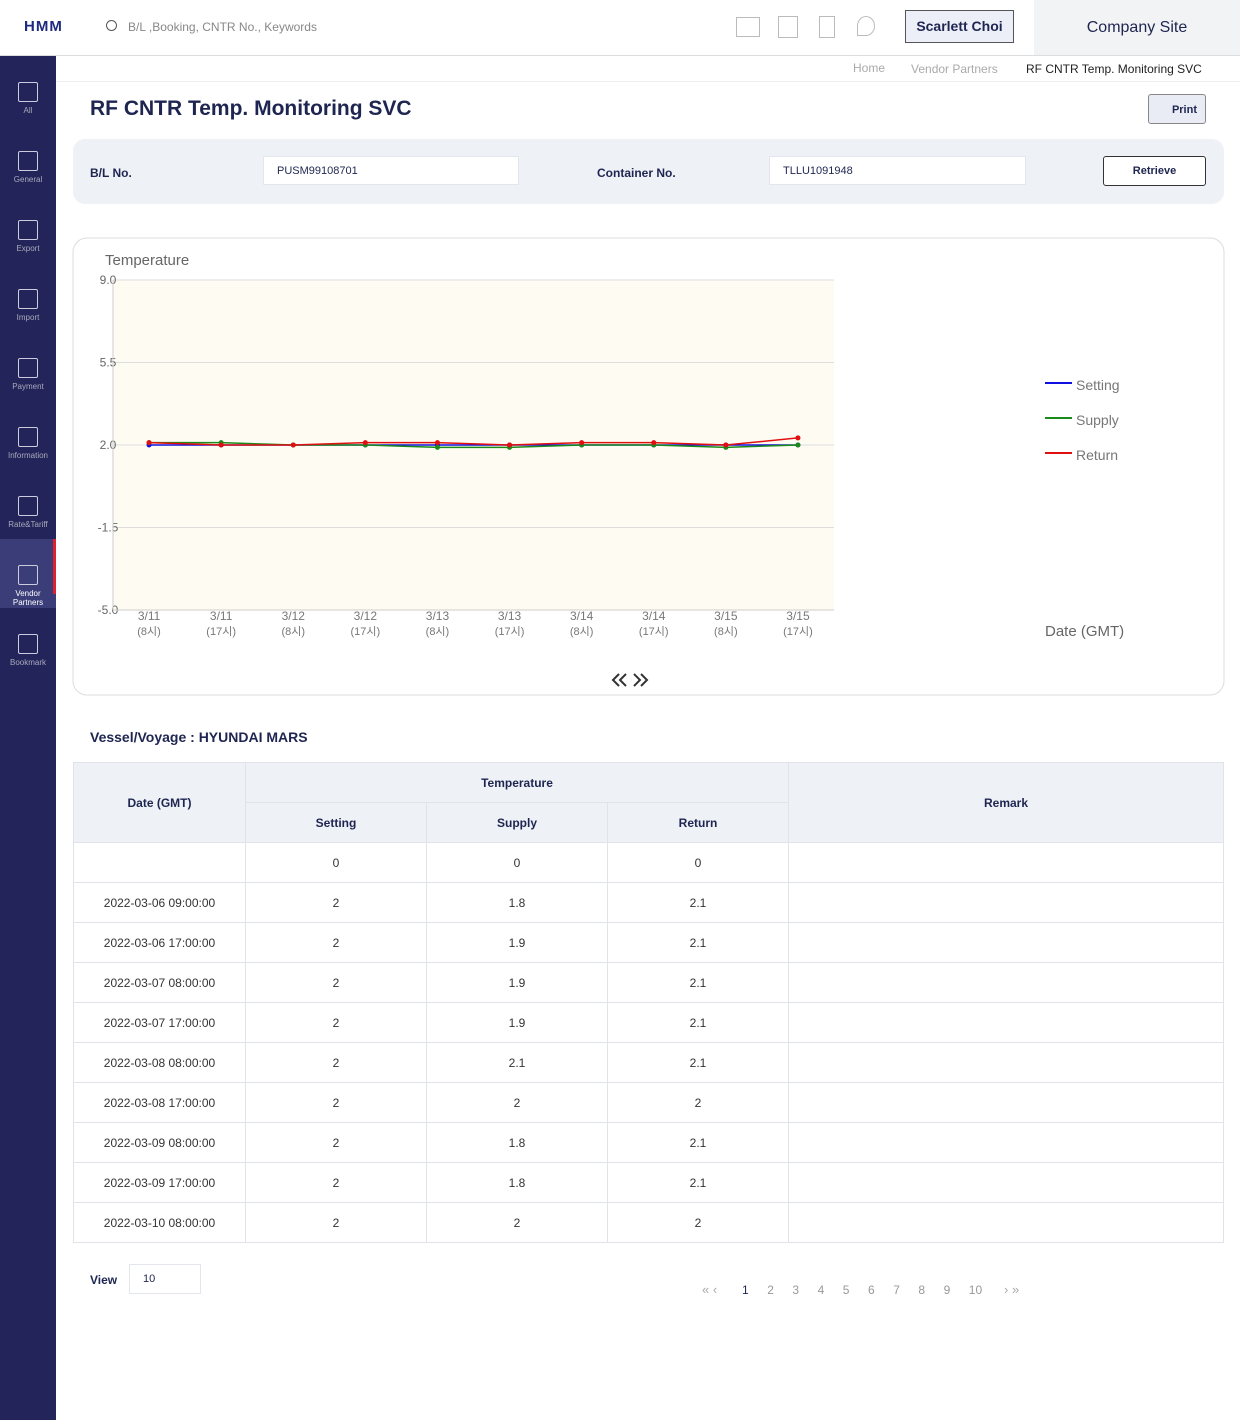  Describe the element at coordinates (1137, 27) in the screenshot. I see `company-site: Company Site` at that location.